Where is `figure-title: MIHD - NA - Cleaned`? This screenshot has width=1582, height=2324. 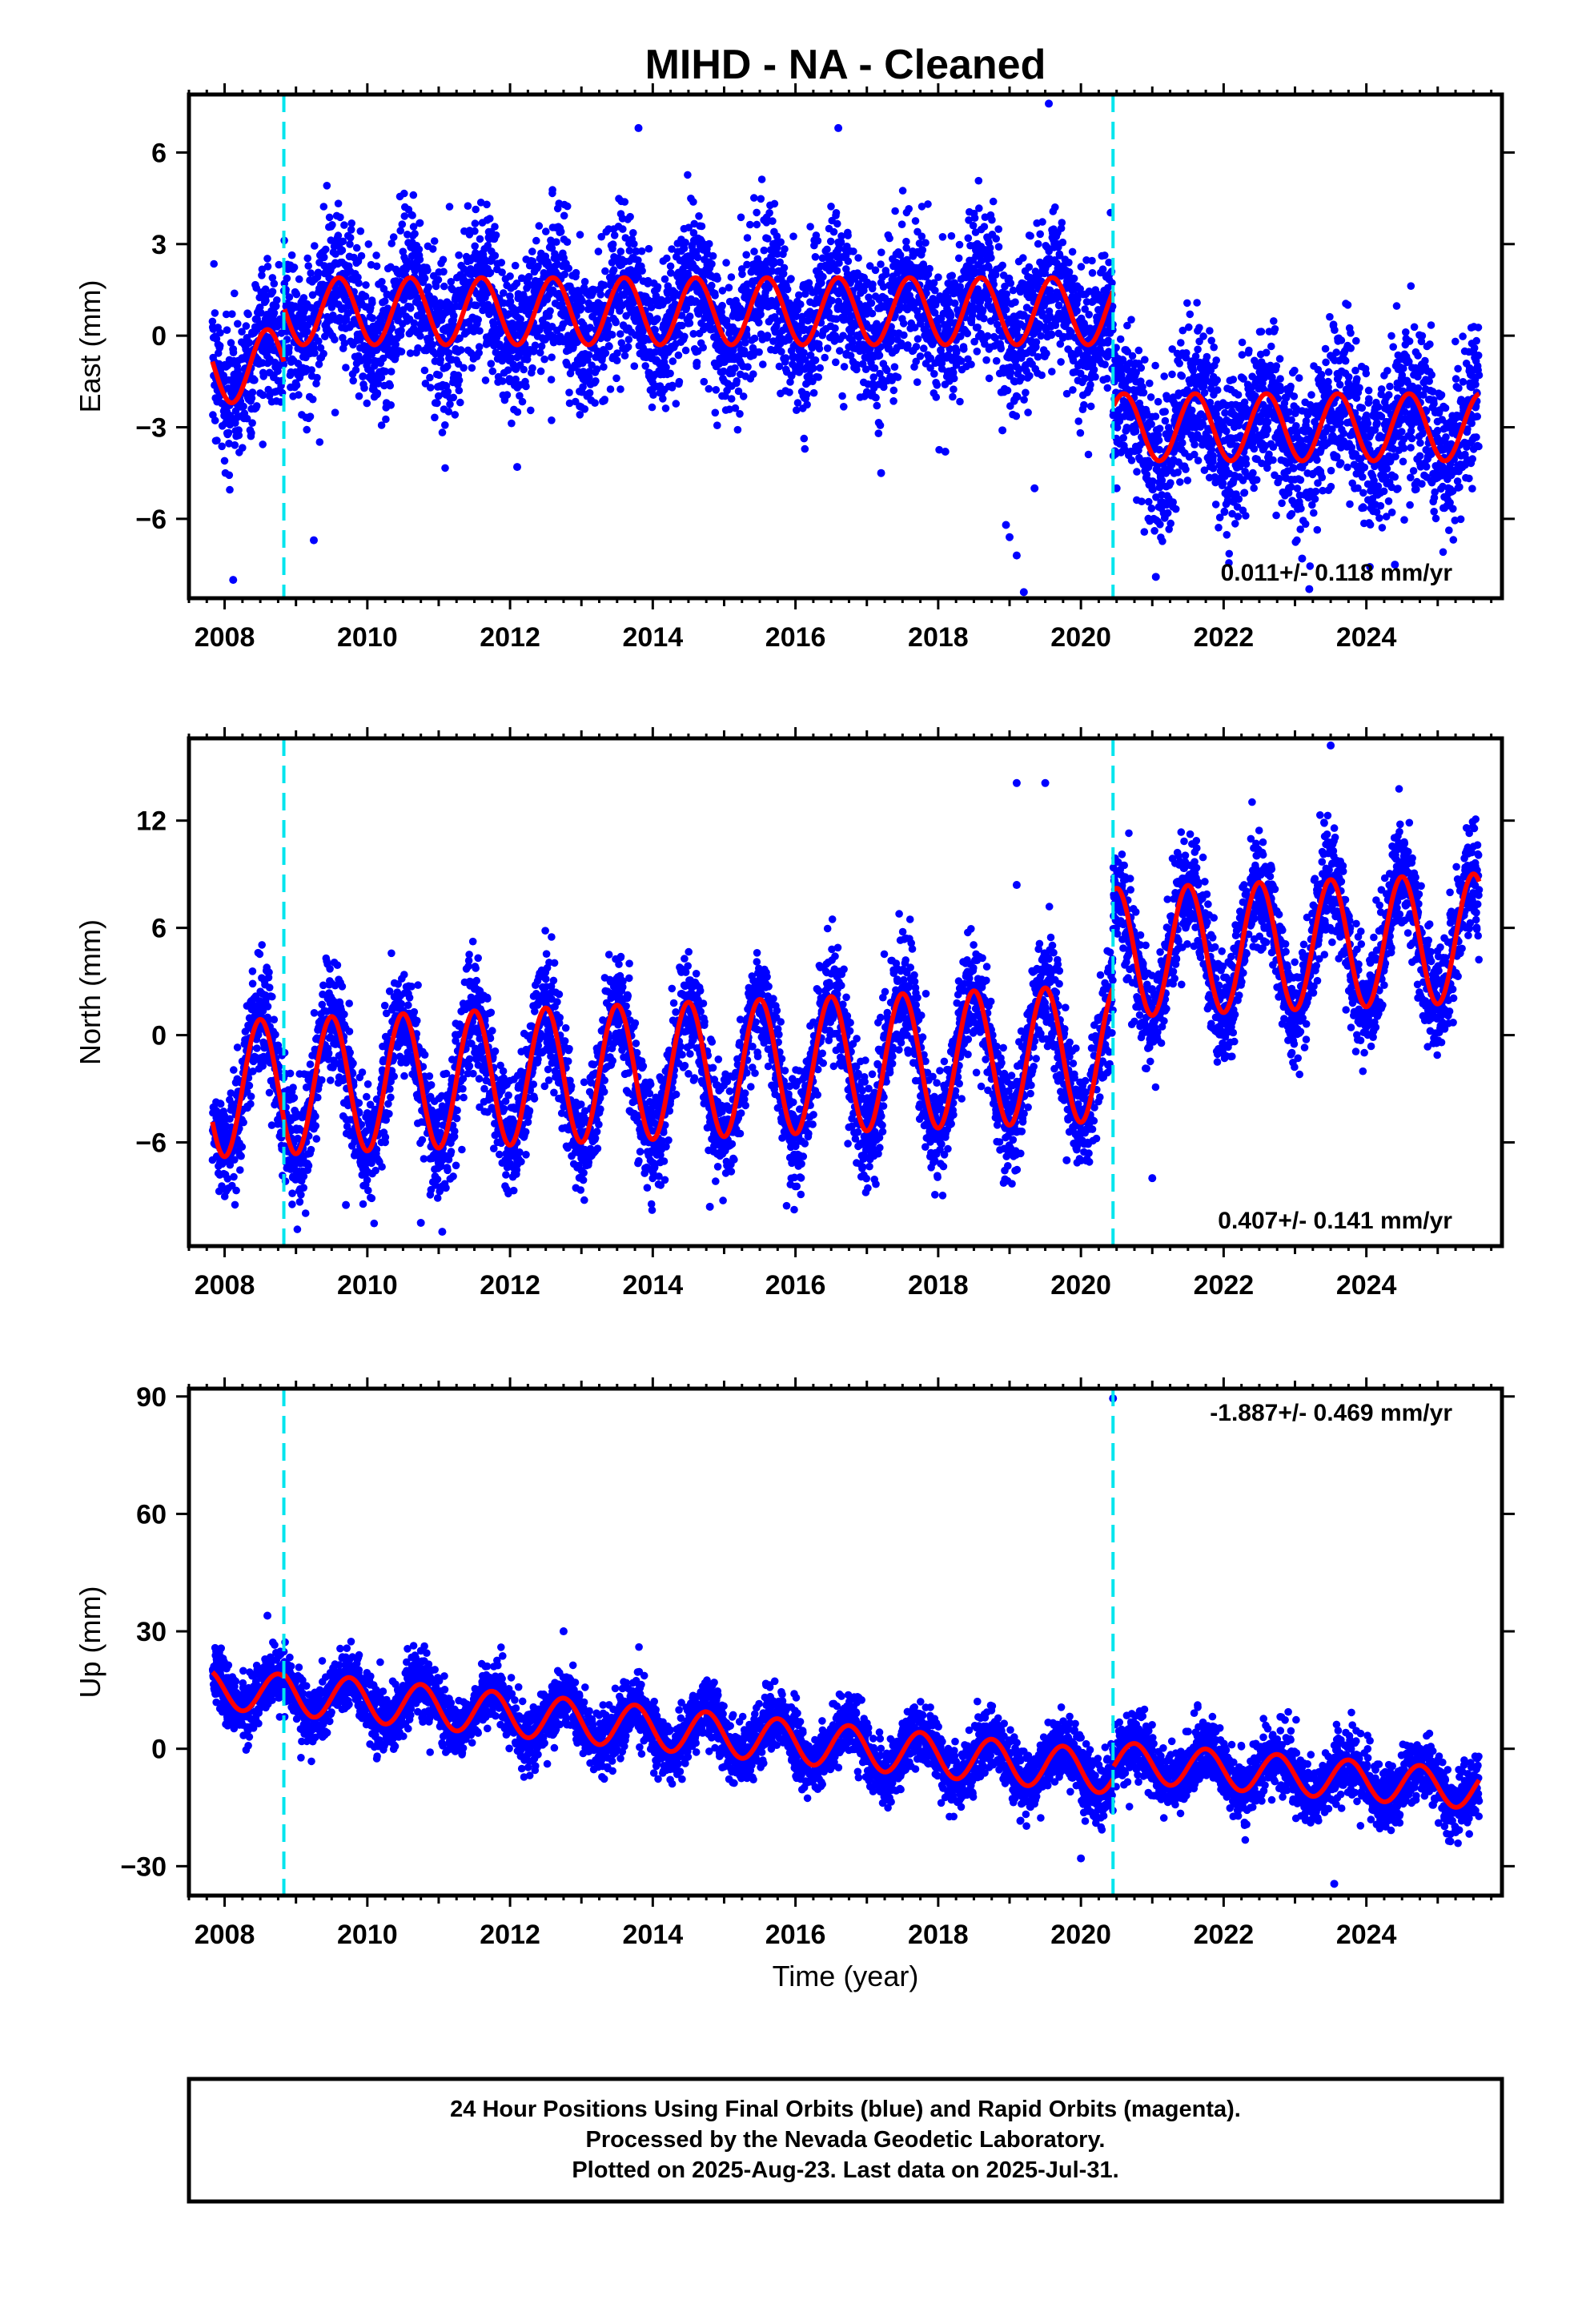
figure-title: MIHD - NA - Cleaned is located at coordinates (846, 65).